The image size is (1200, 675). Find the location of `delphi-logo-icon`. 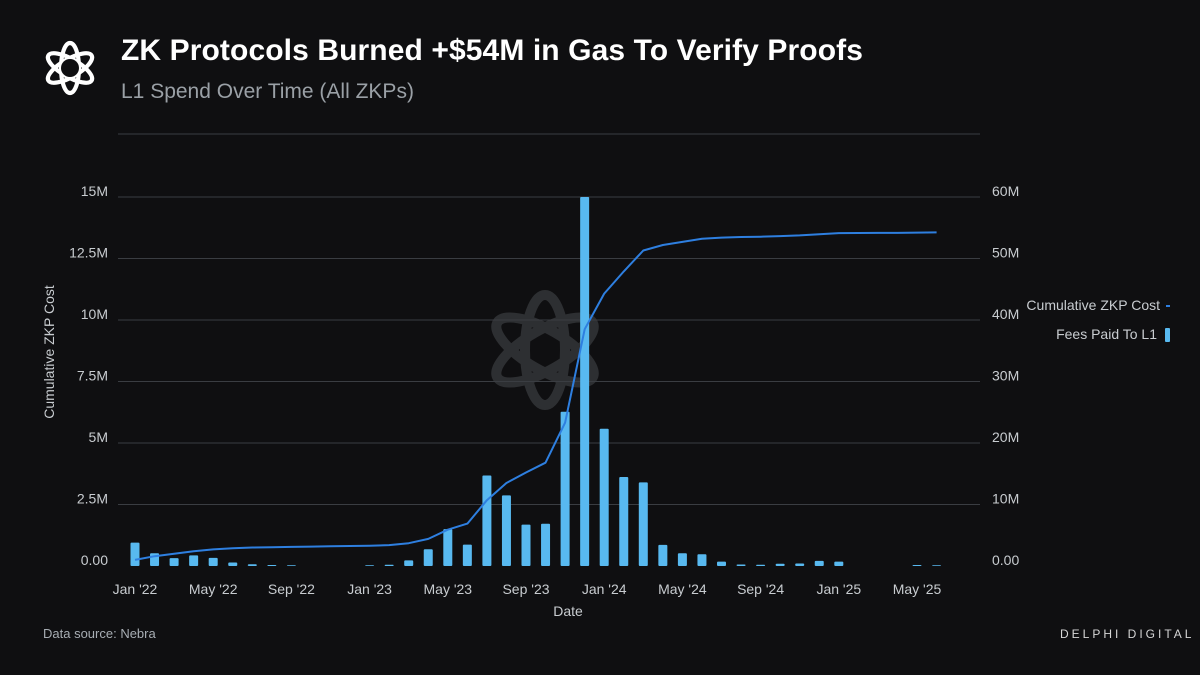

delphi-logo-icon is located at coordinates (70, 68).